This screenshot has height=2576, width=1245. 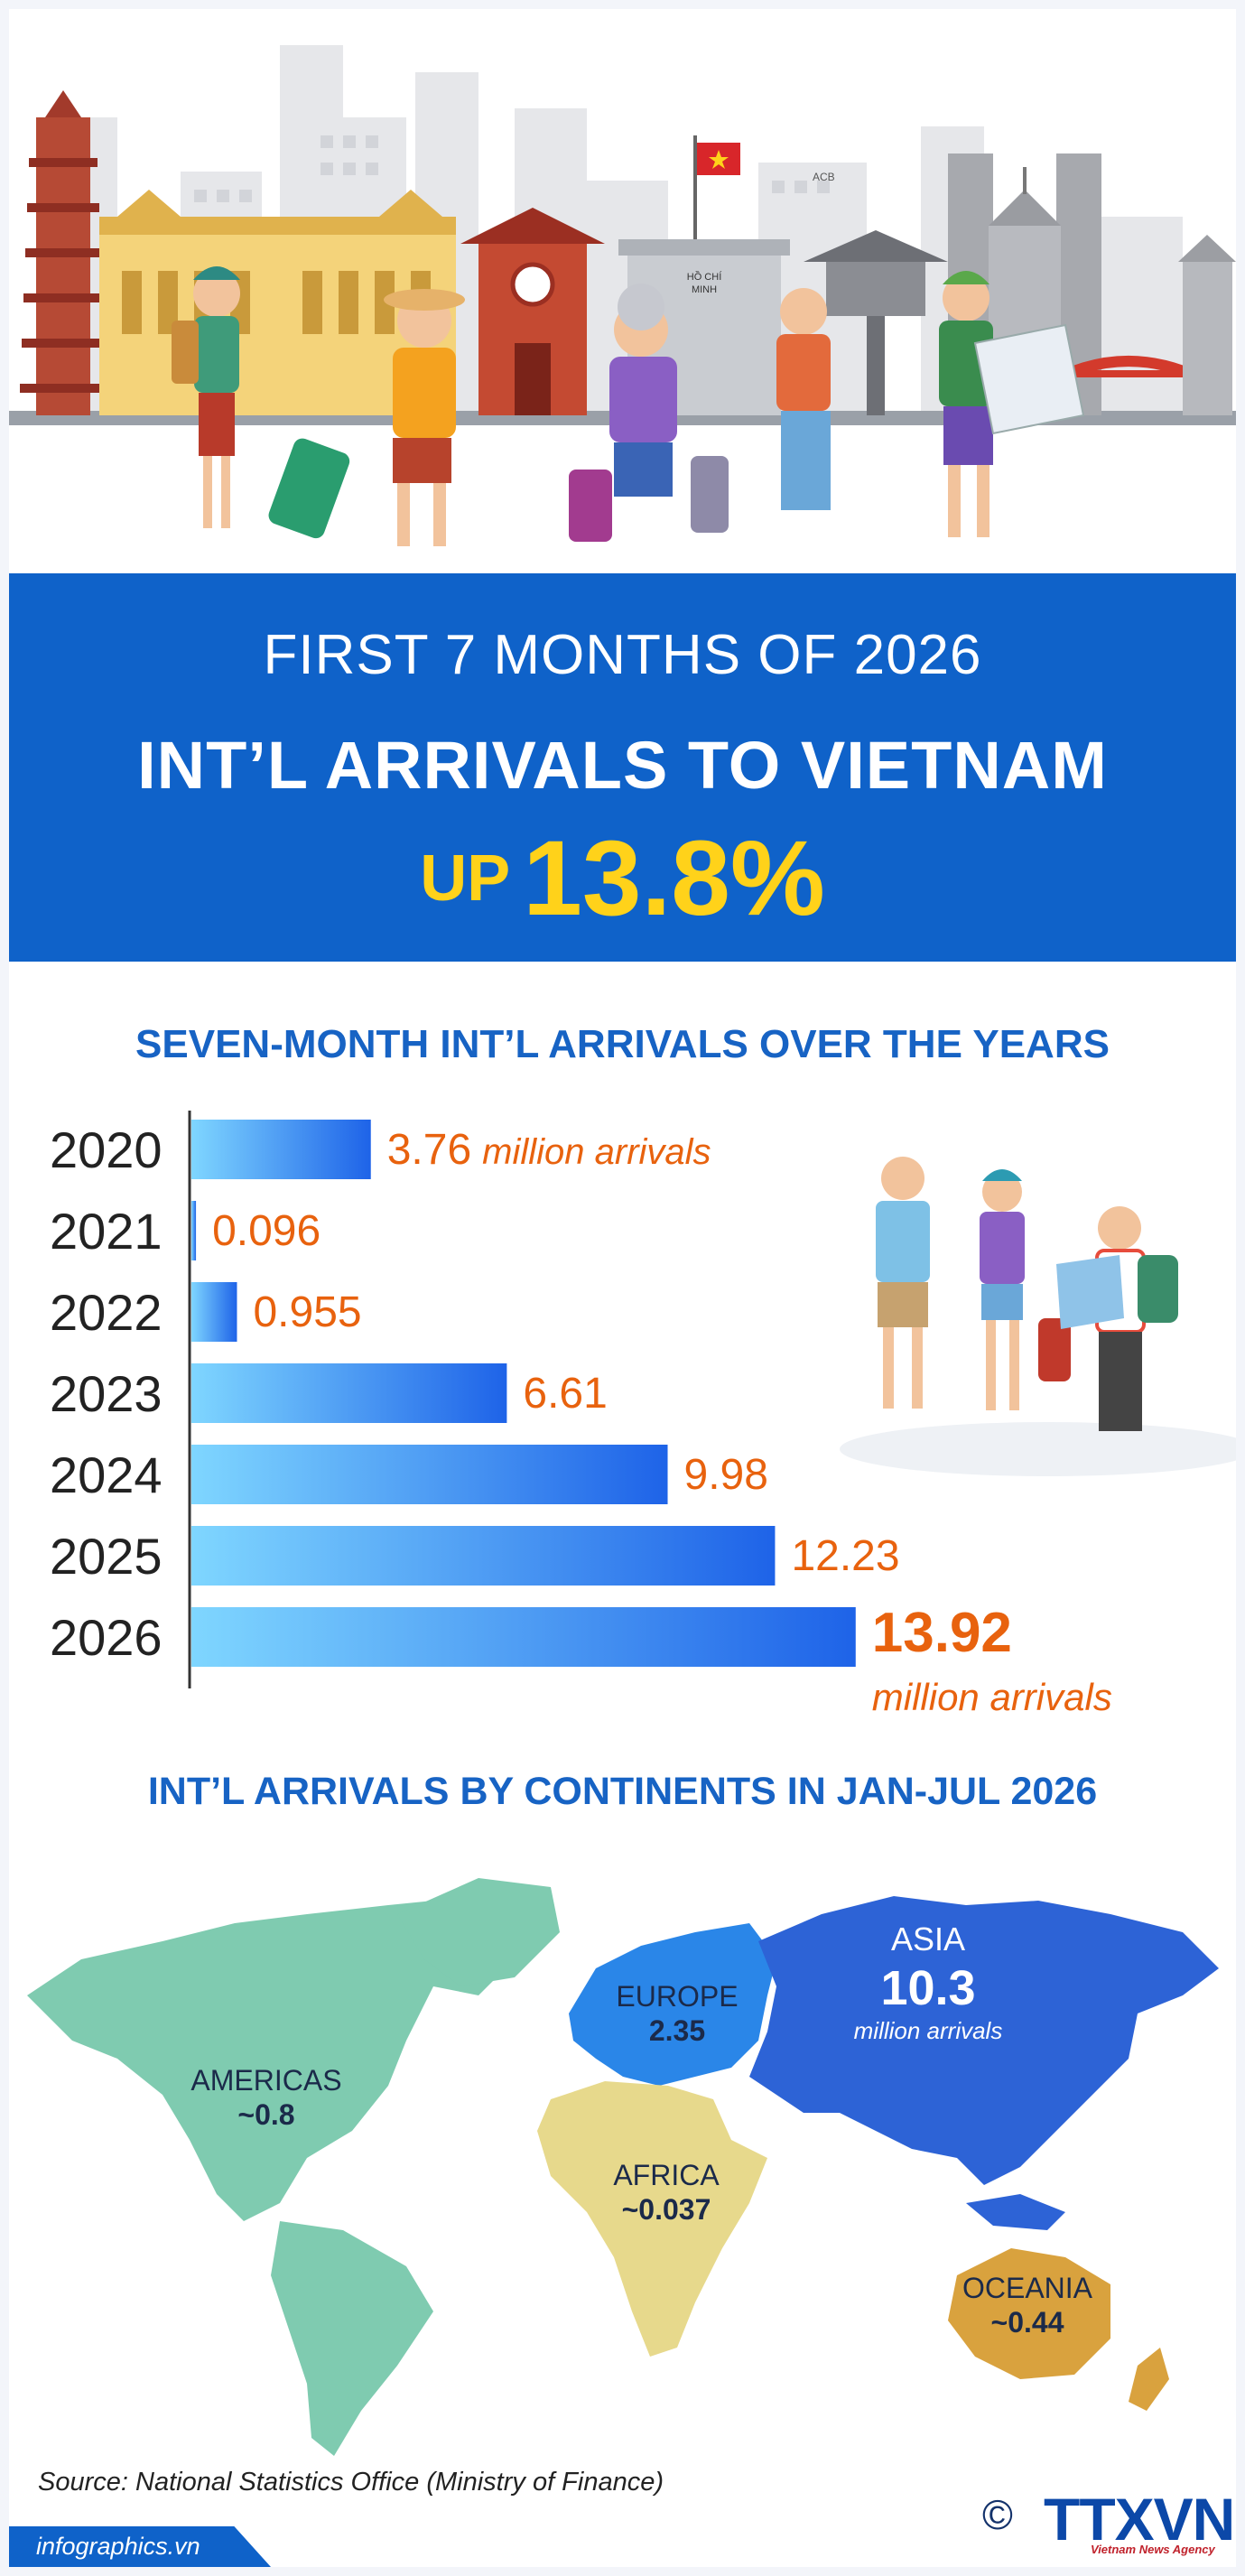 What do you see at coordinates (666, 2175) in the screenshot?
I see `africa-label: AFRICA` at bounding box center [666, 2175].